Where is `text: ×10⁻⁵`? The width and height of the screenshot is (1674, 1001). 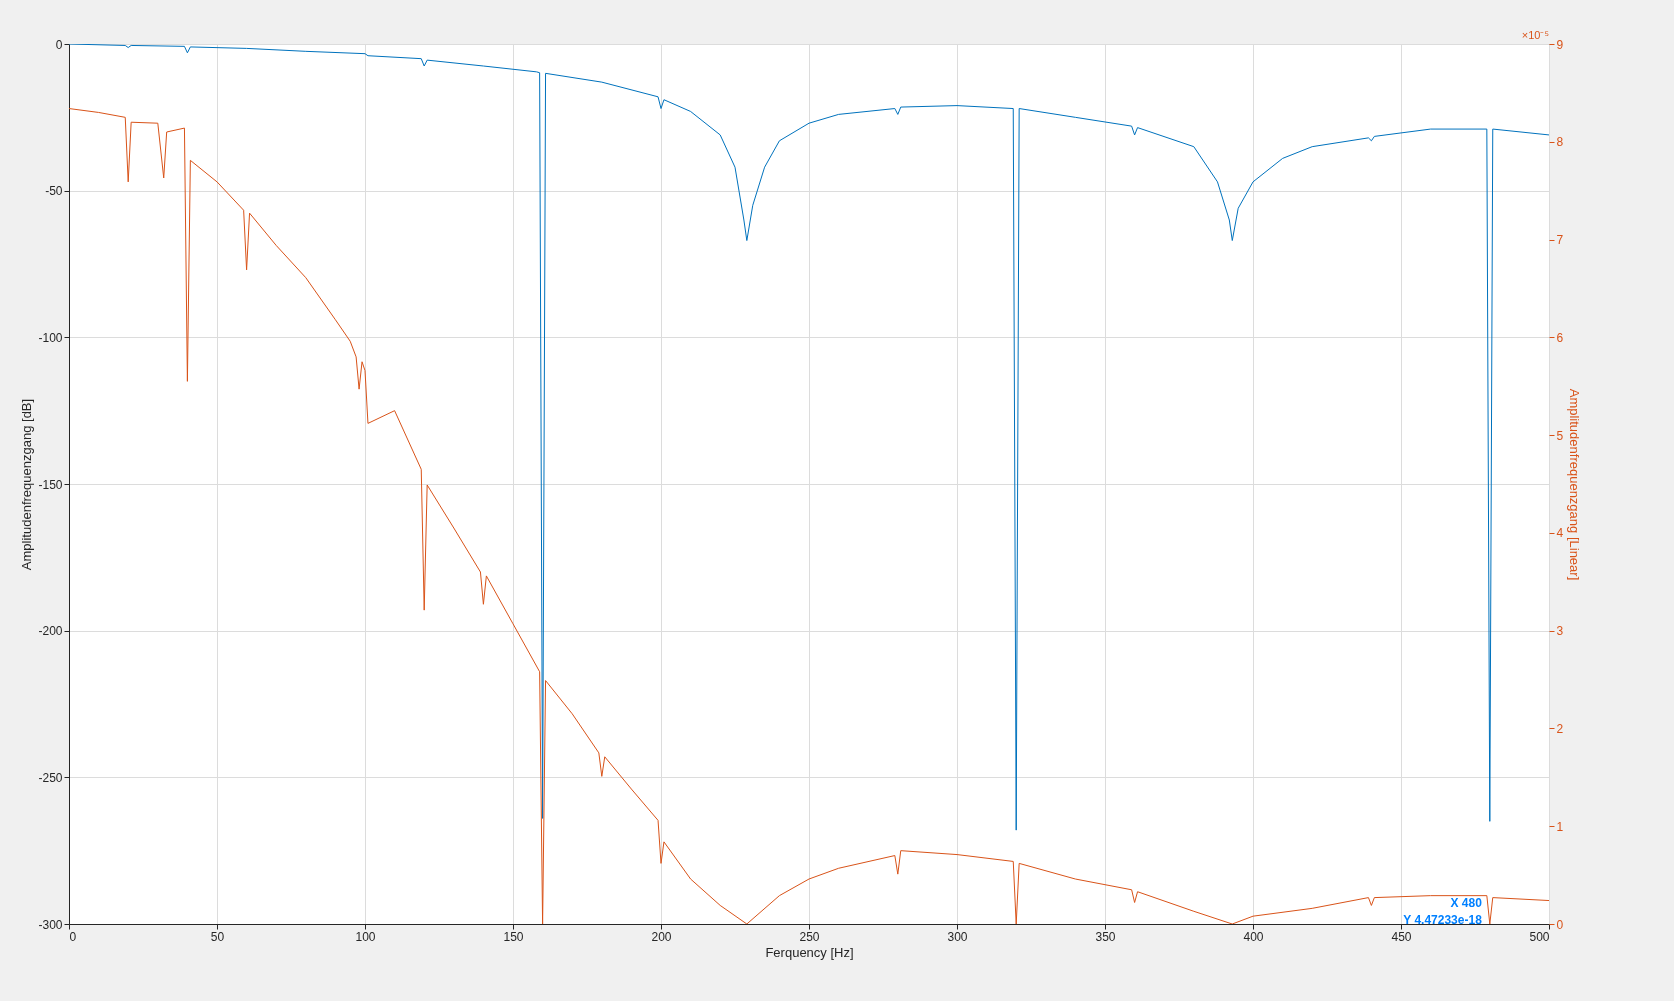 text: ×10⁻⁵ is located at coordinates (1535, 35).